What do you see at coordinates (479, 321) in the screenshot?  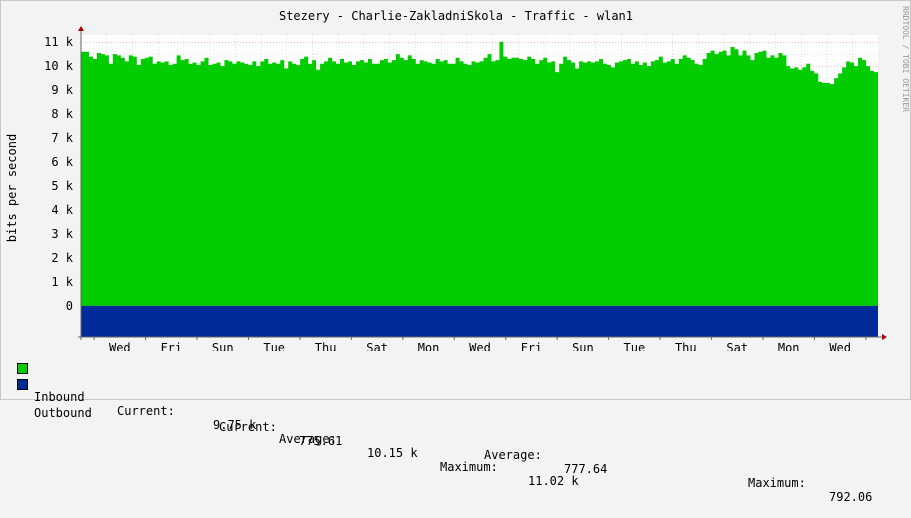 I see `outbound-area` at bounding box center [479, 321].